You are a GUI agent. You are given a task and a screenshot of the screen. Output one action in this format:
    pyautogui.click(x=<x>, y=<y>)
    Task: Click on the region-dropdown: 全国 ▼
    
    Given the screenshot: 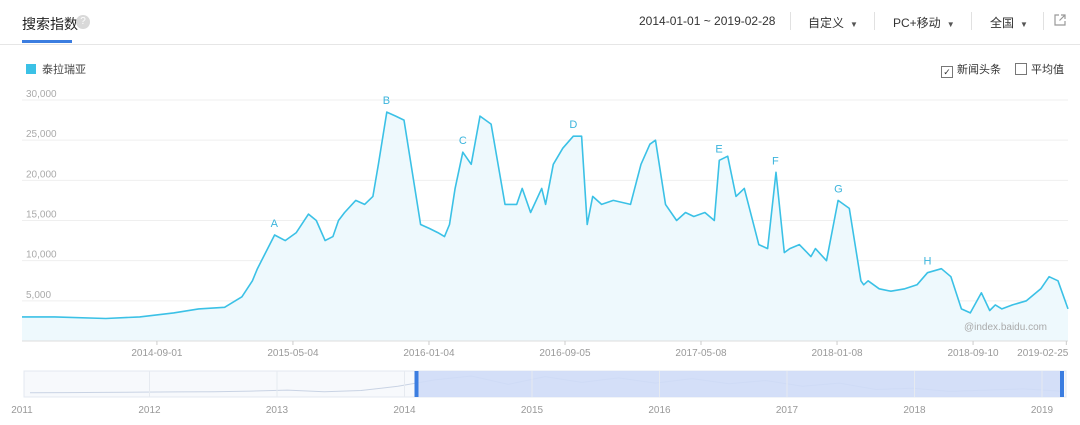 What is the action you would take?
    pyautogui.click(x=1009, y=22)
    